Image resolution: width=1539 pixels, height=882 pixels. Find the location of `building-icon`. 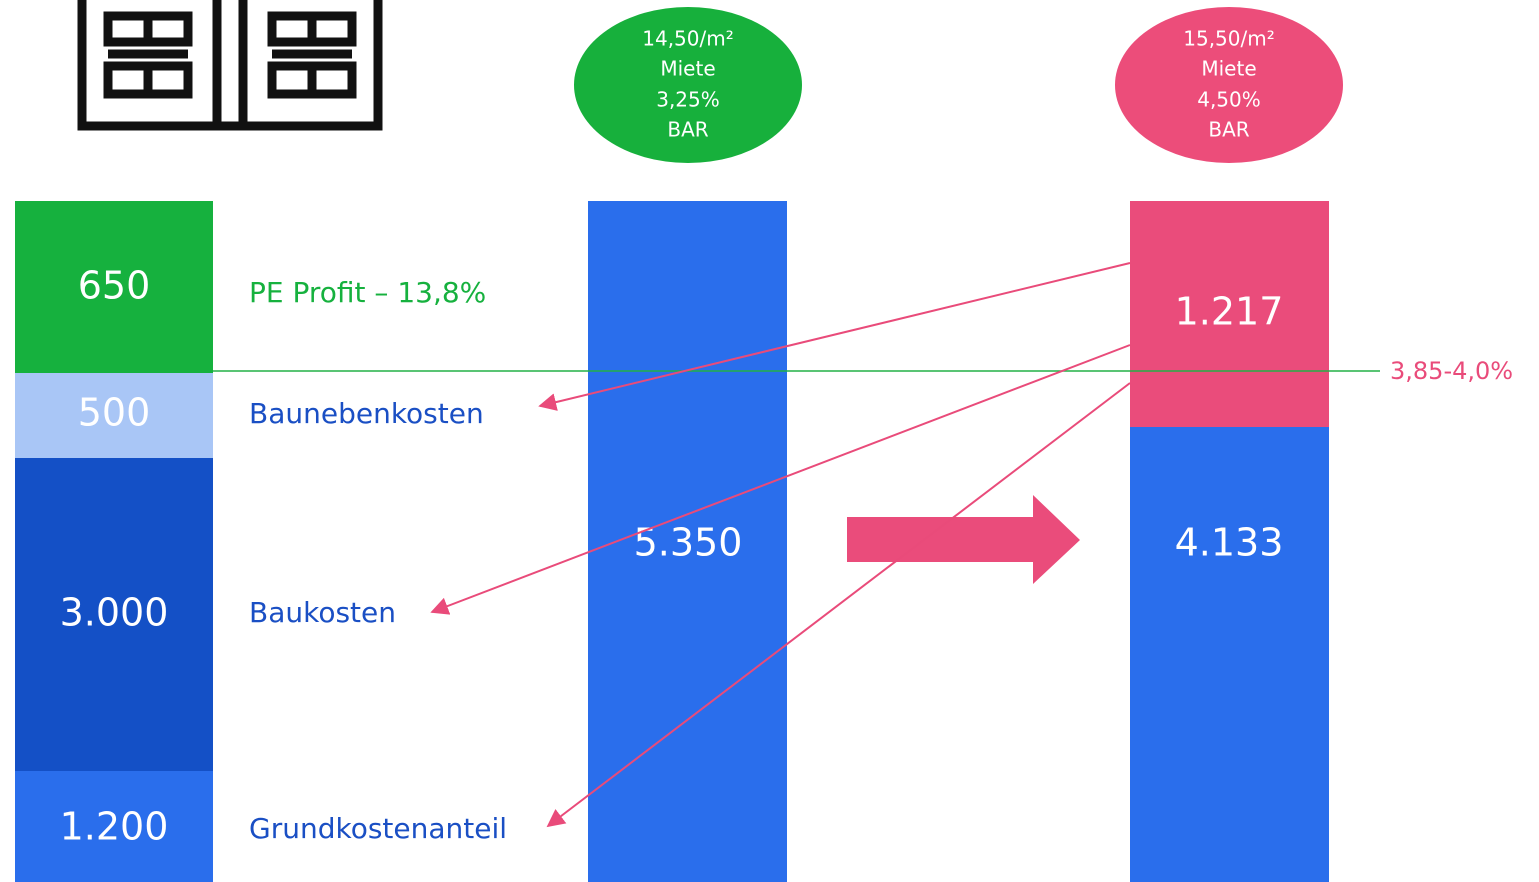

building-icon is located at coordinates (230, 65).